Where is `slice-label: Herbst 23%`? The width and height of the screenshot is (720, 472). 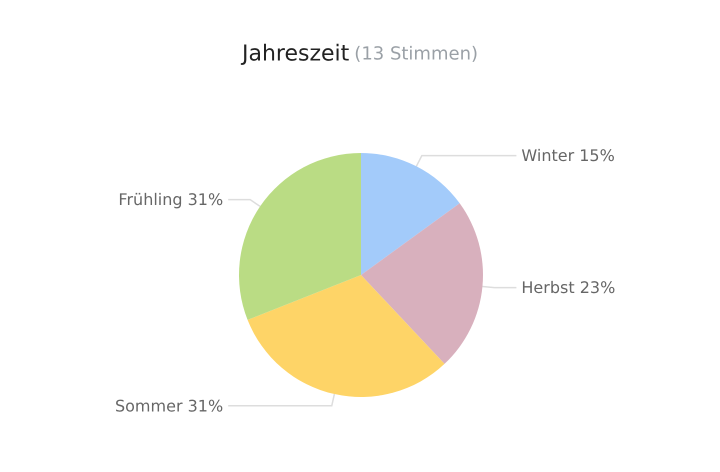 slice-label: Herbst 23% is located at coordinates (568, 288).